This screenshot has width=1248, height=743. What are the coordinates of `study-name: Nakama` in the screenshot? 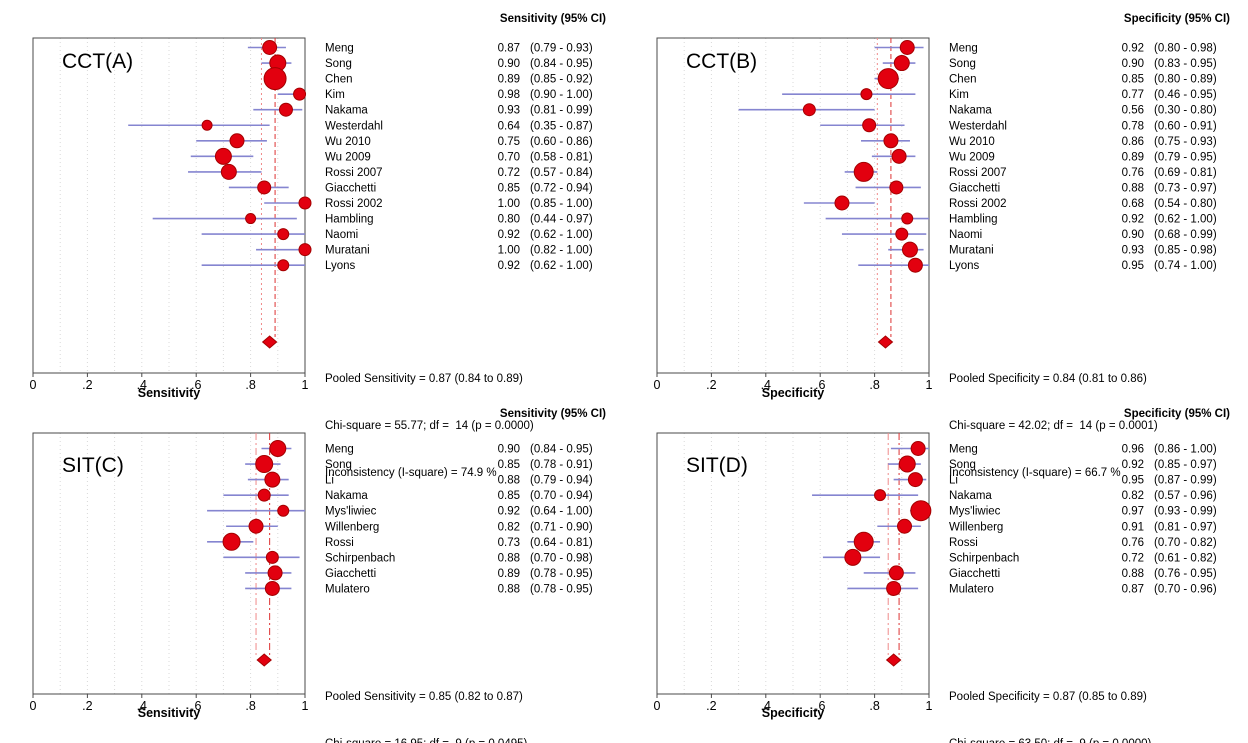 It's located at (970, 111).